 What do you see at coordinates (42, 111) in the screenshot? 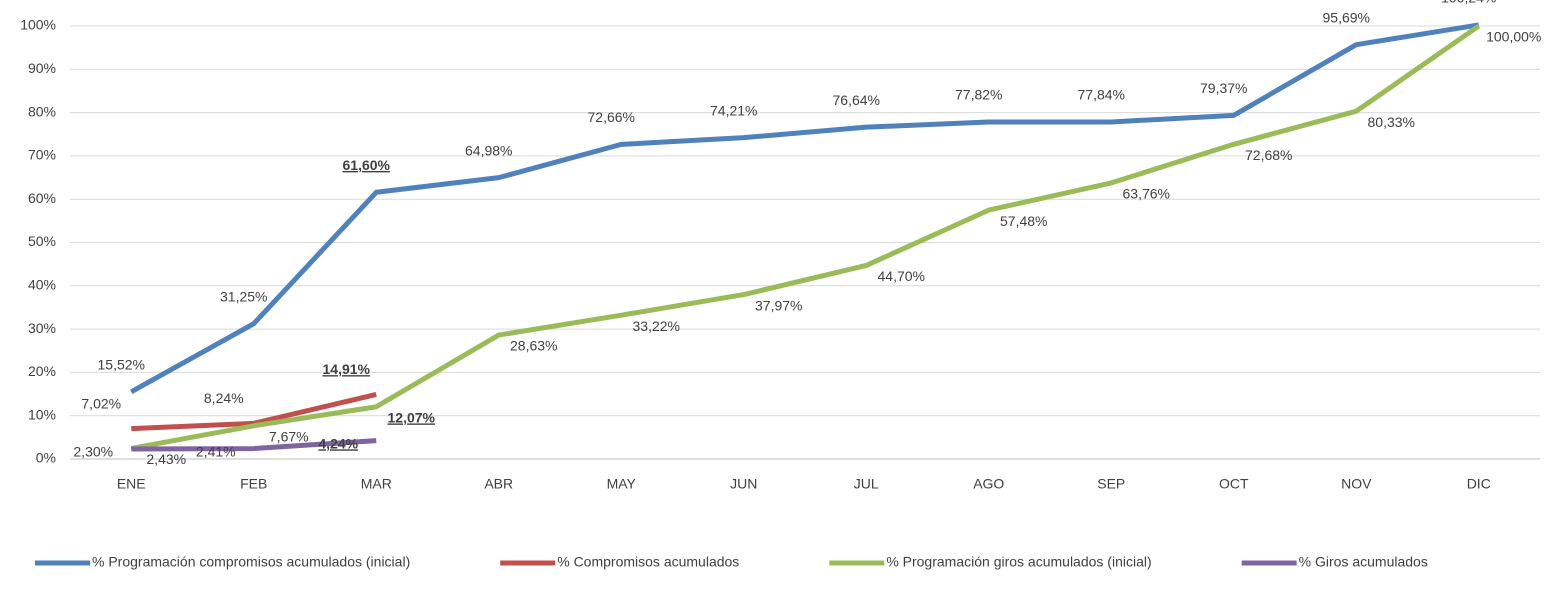
I see `y-tick-label: 80%` at bounding box center [42, 111].